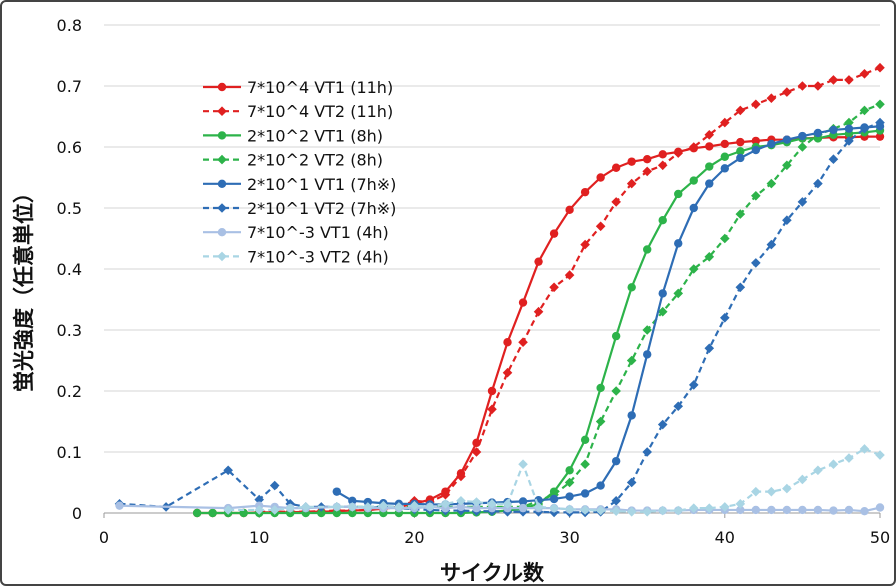 The height and width of the screenshot is (586, 896). Describe the element at coordinates (293, 135) in the screenshot. I see `legend-item: 2*10^2 VT1 (8h)` at that location.